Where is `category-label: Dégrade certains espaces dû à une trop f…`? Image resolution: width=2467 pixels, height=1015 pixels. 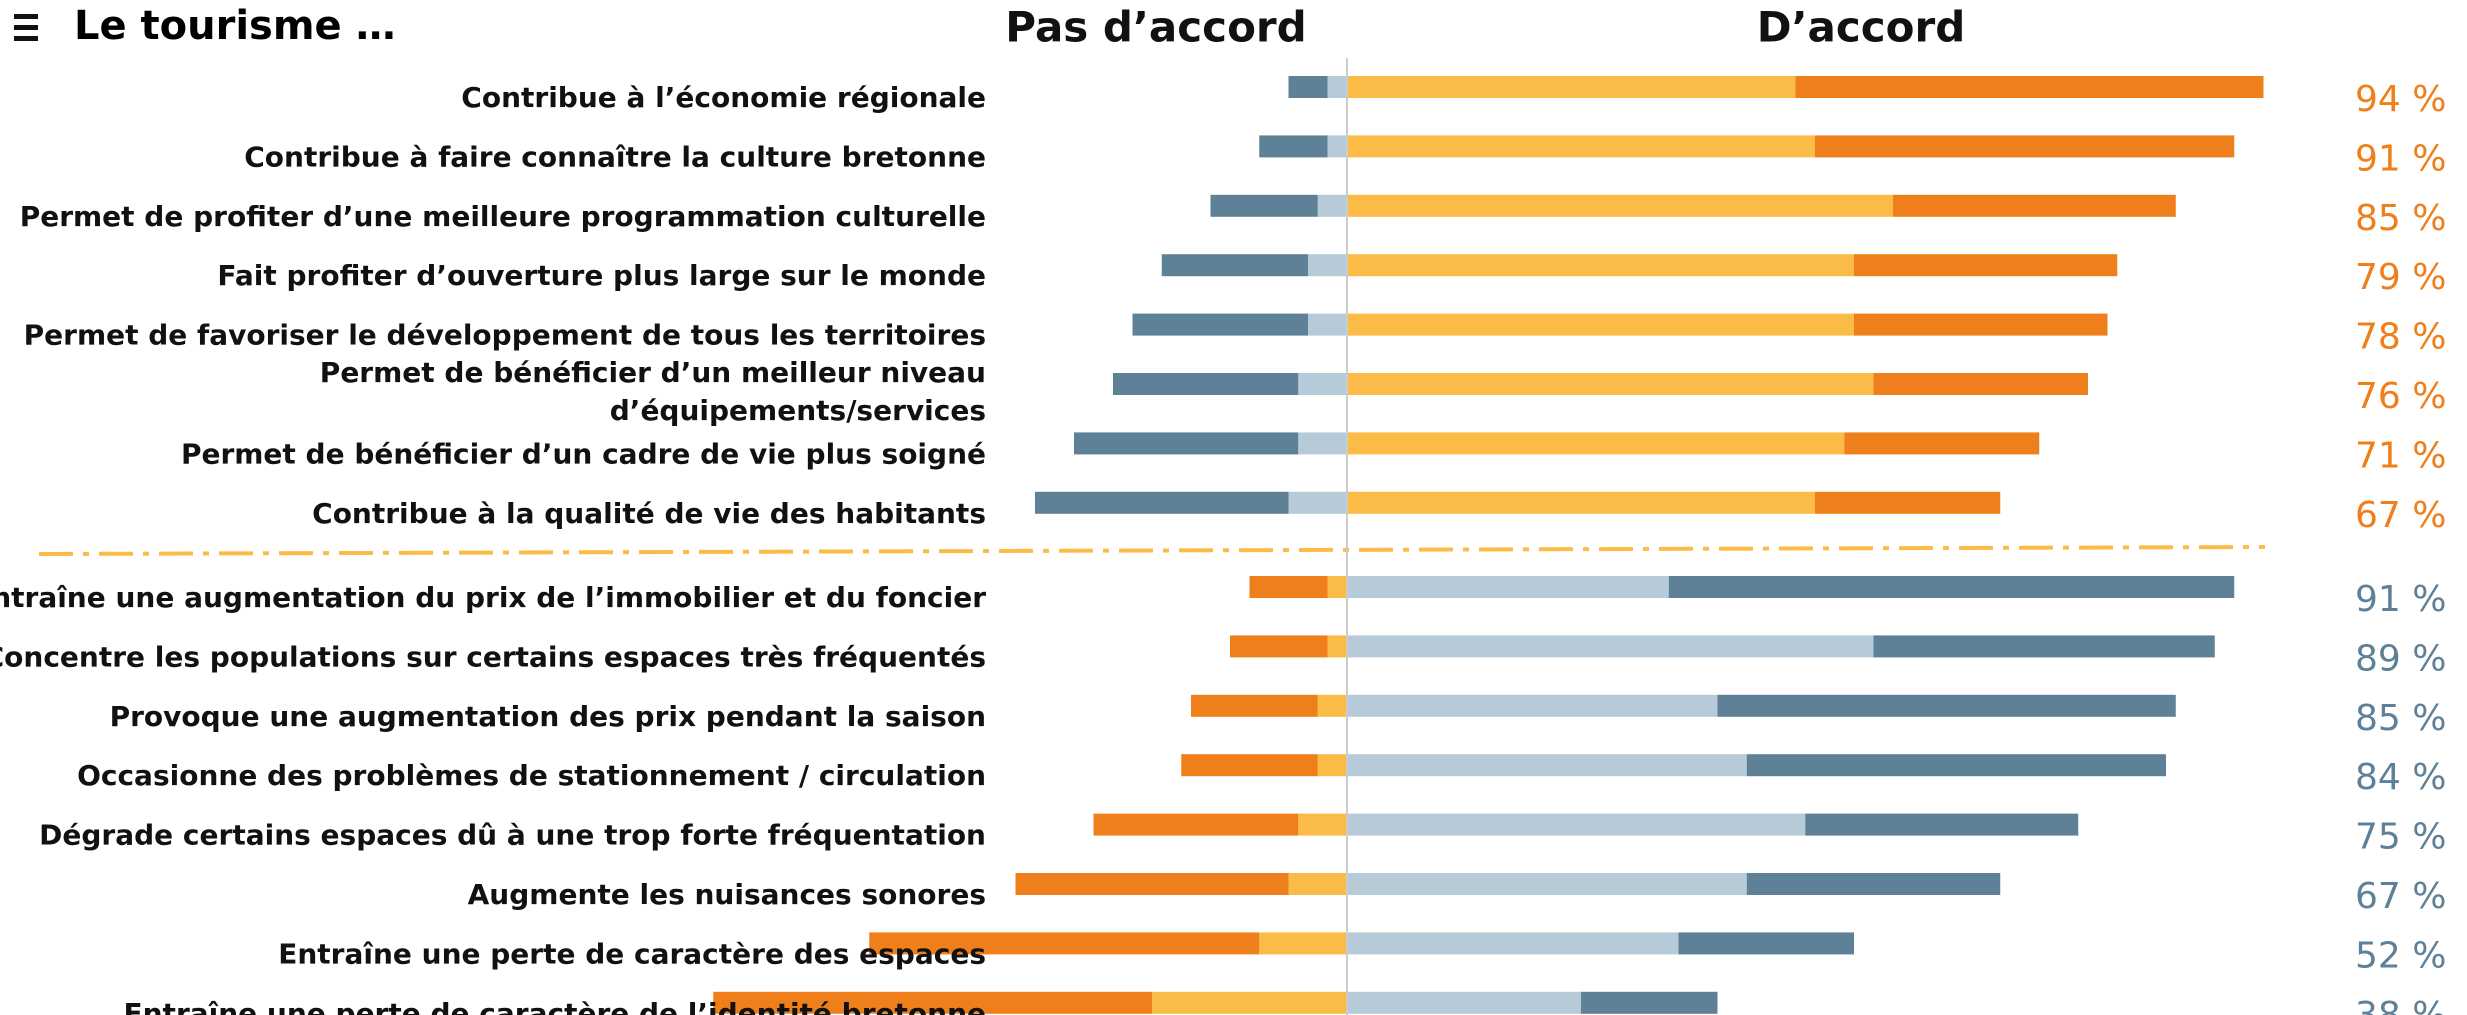
category-label: Dégrade certains espaces dû à une trop f… is located at coordinates (512, 835).